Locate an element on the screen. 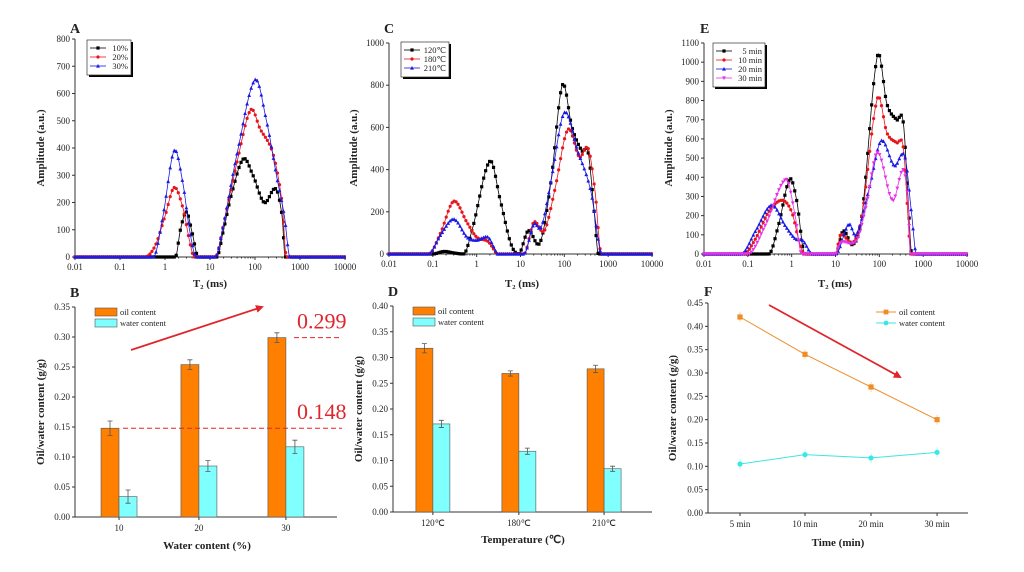  legend-swatch is located at coordinates (424, 311).